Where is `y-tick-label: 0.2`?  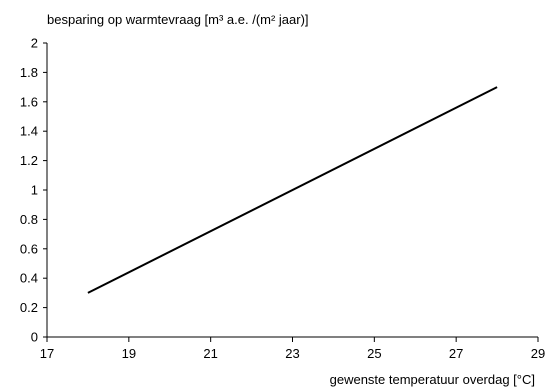 y-tick-label: 0.2 is located at coordinates (29, 307).